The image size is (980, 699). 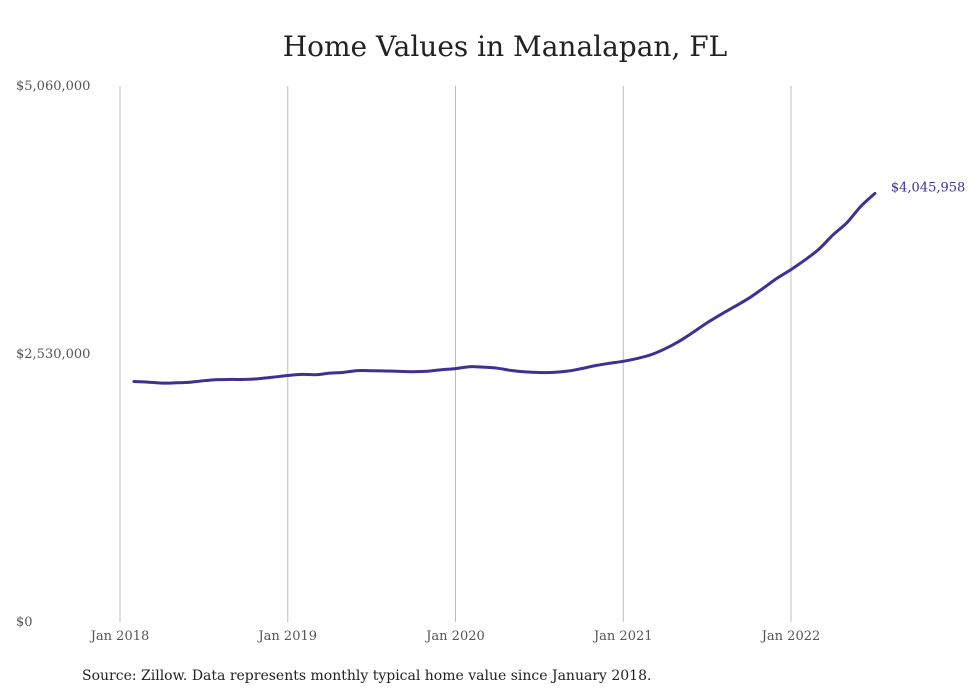 I want to click on x-tick-label: Jan 2021, so click(x=622, y=636).